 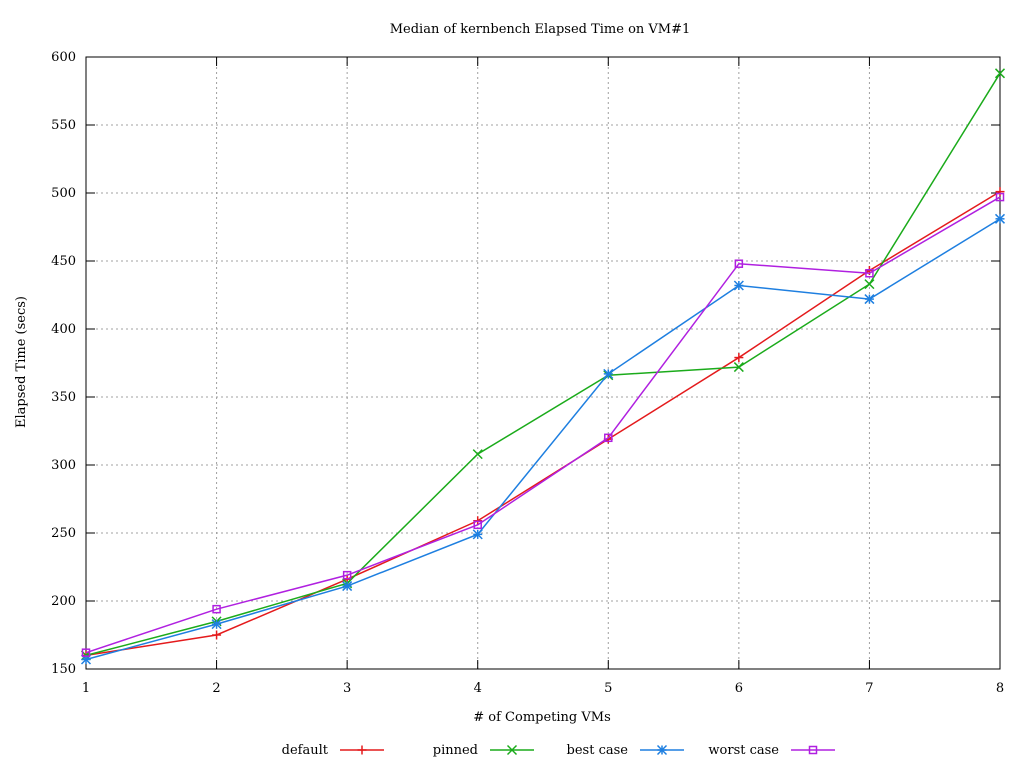 I want to click on y-tick-label: 250, so click(x=63, y=533).